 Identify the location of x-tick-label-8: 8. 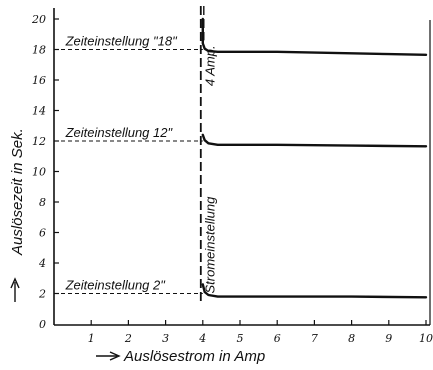
(351, 338).